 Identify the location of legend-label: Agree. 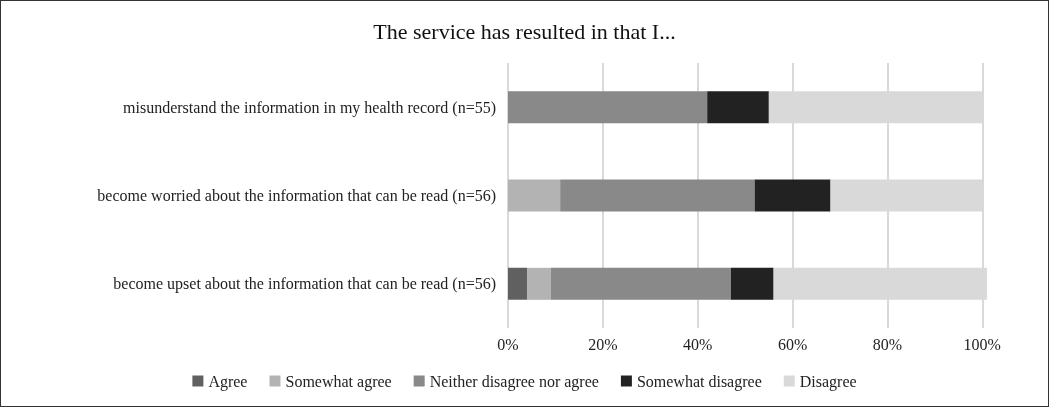
(228, 381).